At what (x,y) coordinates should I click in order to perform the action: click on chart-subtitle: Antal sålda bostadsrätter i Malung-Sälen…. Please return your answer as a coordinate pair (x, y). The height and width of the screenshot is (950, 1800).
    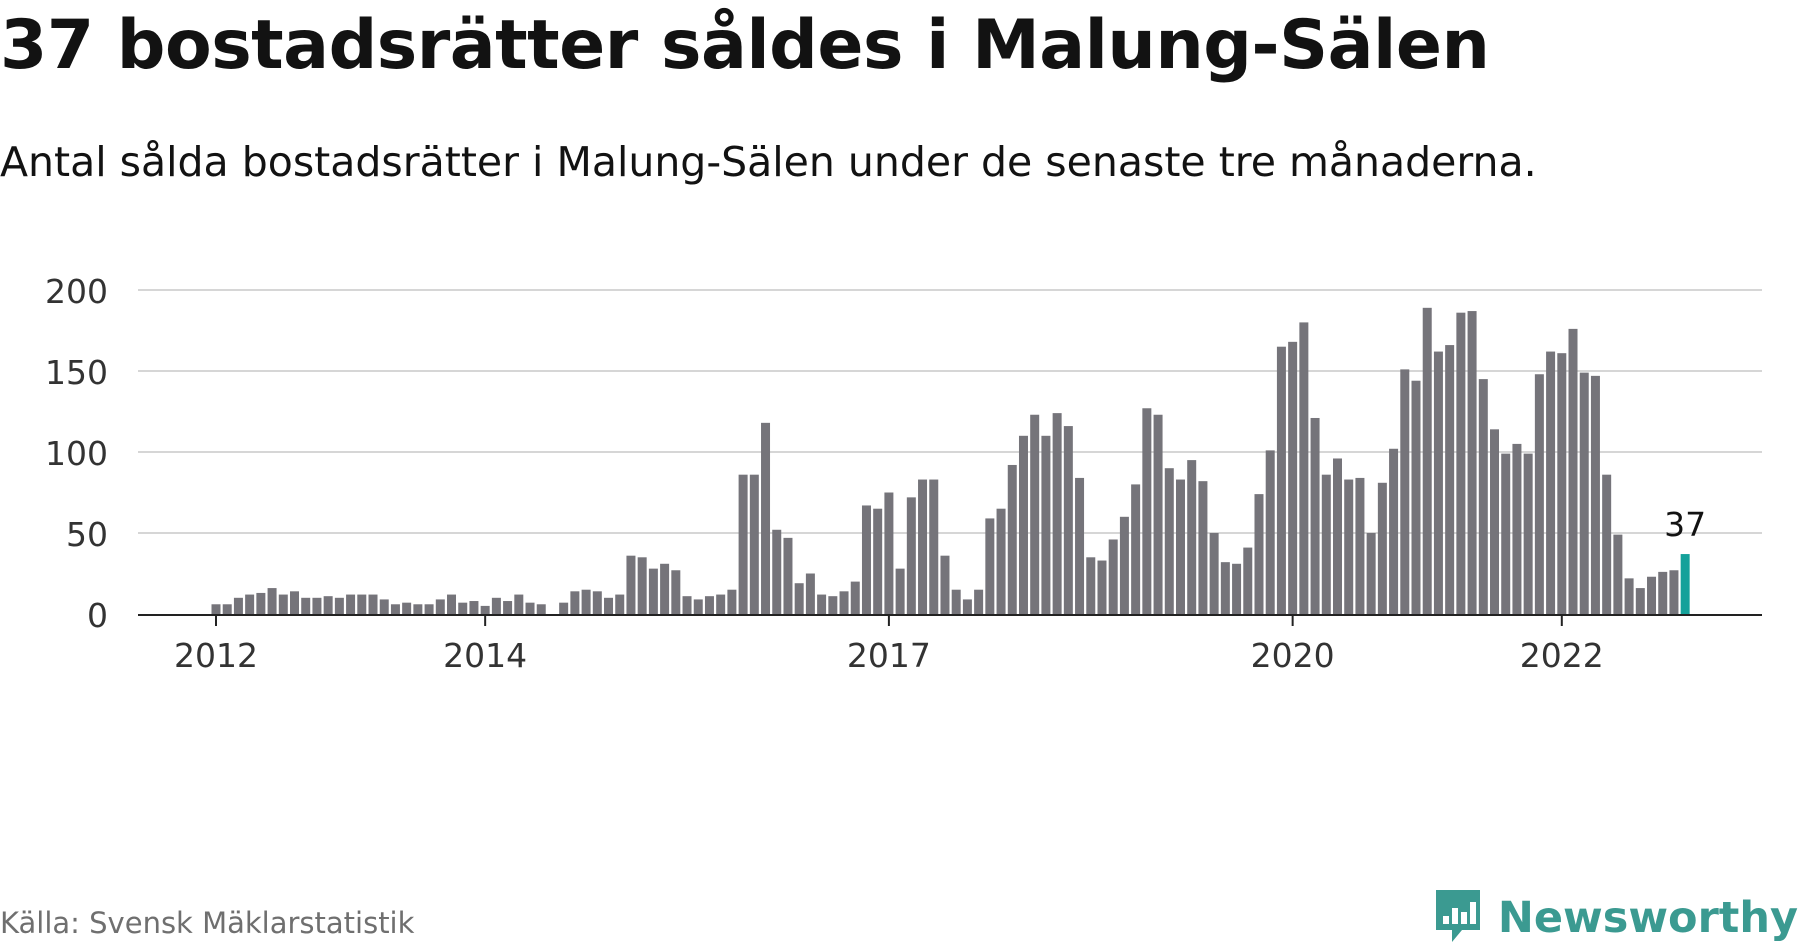
    Looking at the image, I should click on (768, 162).